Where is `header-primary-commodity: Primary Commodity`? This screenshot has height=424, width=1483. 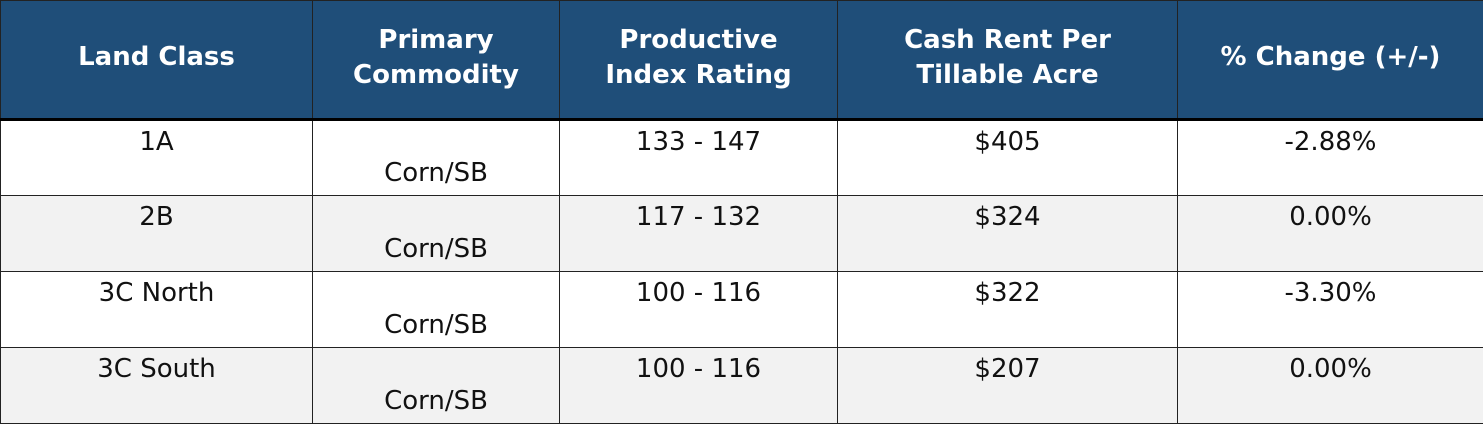 header-primary-commodity: Primary Commodity is located at coordinates (436, 60).